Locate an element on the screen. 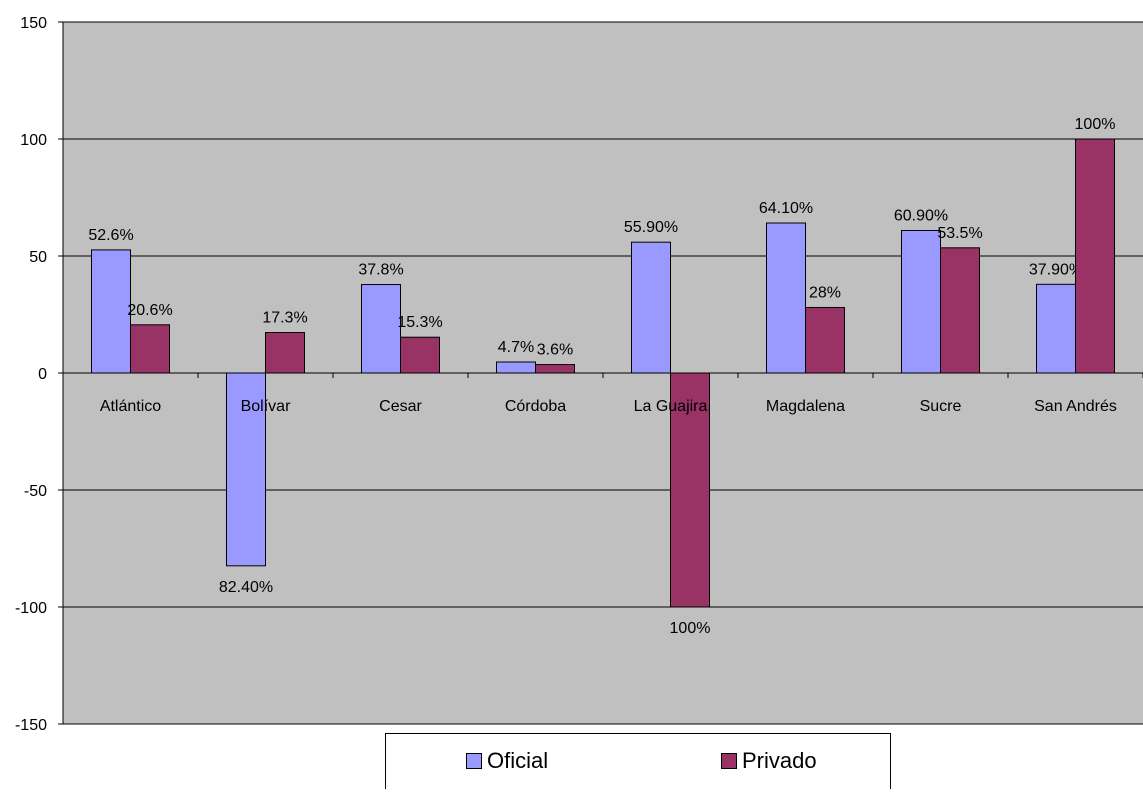  y-tick-label: -150 is located at coordinates (31, 725).